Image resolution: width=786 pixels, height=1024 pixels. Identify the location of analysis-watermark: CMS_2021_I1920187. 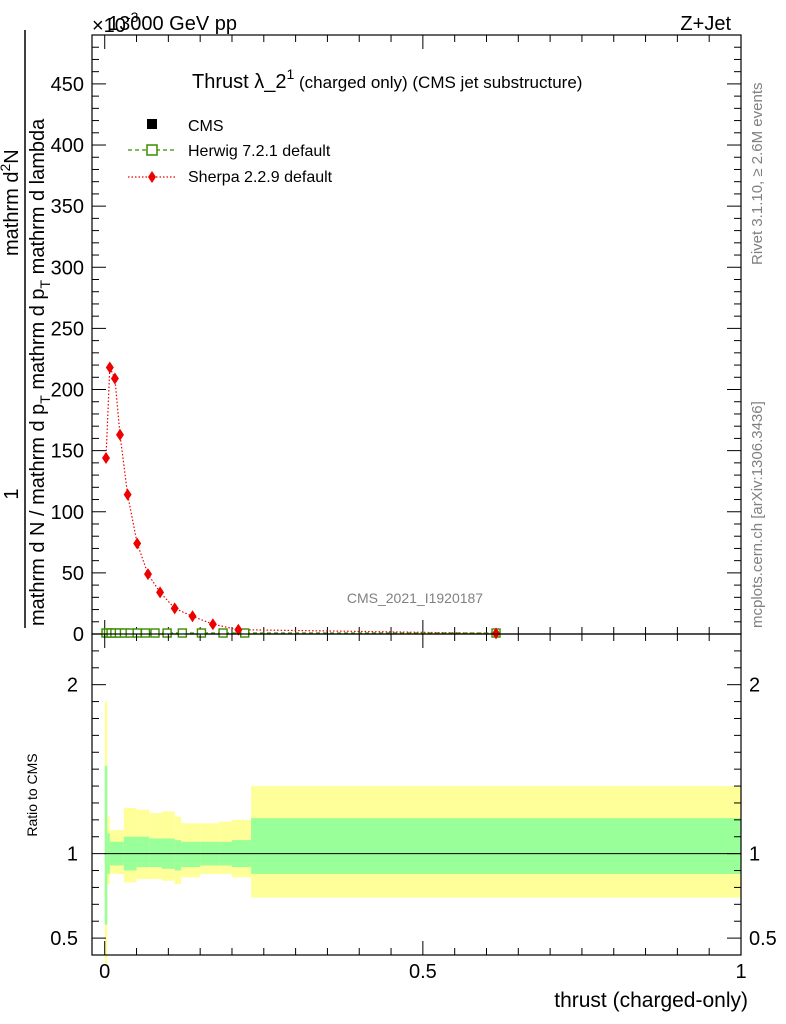
(415, 598).